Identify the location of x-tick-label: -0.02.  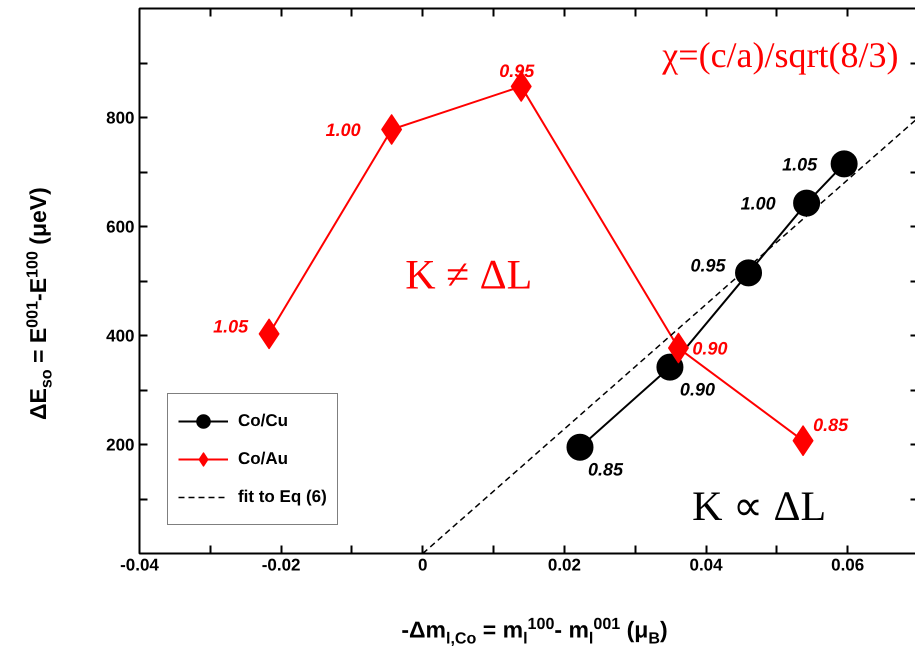
(281, 565).